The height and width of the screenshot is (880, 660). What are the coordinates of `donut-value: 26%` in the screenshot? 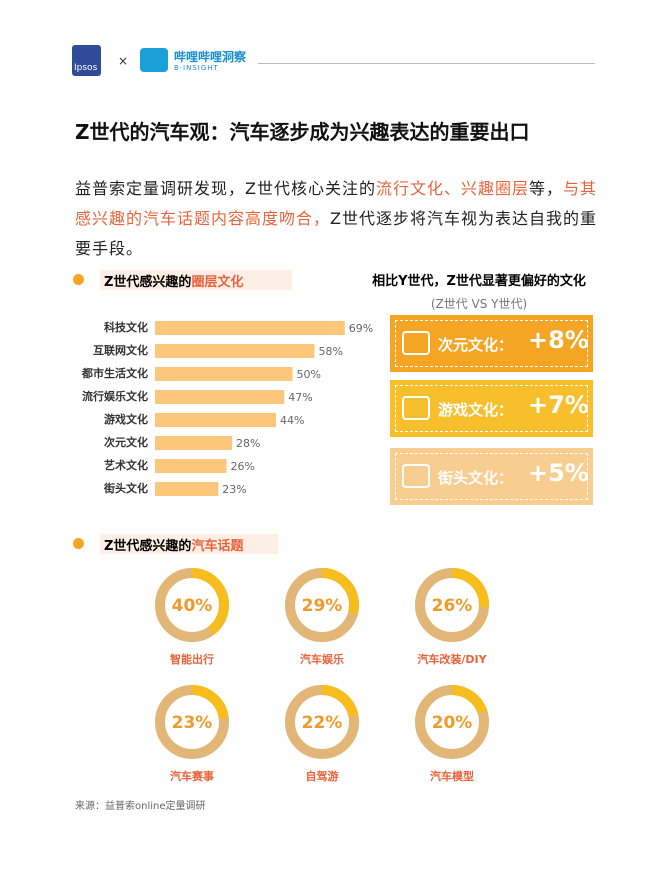 It's located at (452, 606).